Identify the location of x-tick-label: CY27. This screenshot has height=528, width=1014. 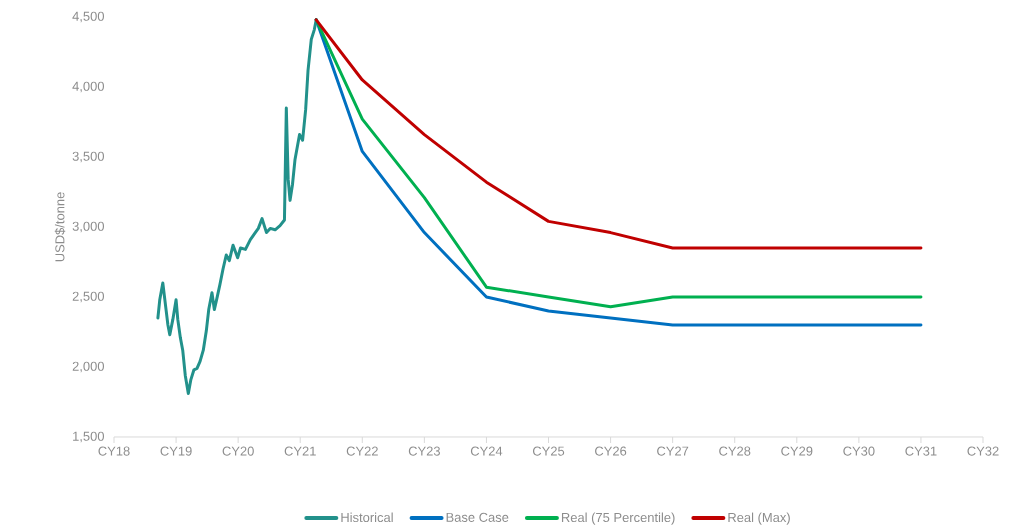
(673, 451).